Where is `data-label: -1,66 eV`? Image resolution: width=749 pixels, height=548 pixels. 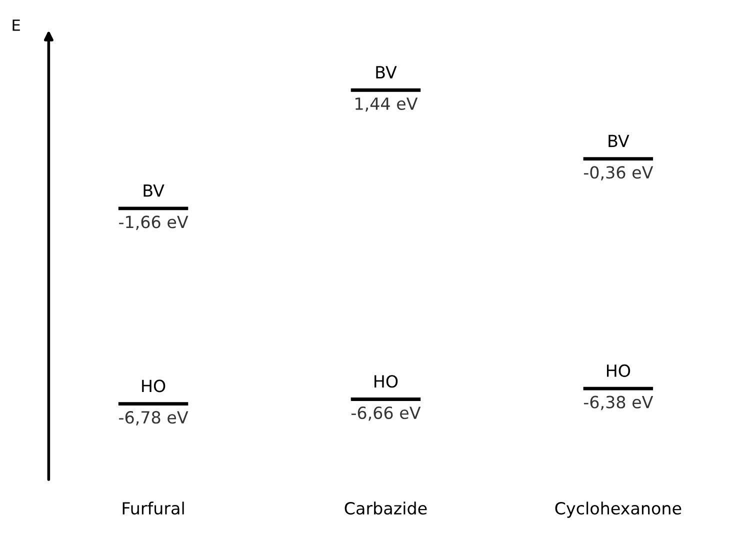
data-label: -1,66 eV is located at coordinates (153, 223).